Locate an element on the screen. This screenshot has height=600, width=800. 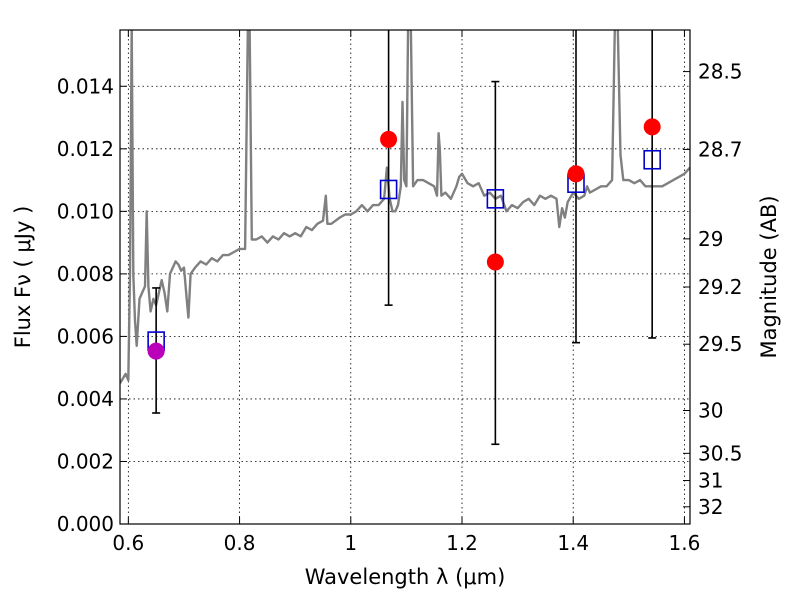
y-tick-label: 0.012 is located at coordinates (85, 149).